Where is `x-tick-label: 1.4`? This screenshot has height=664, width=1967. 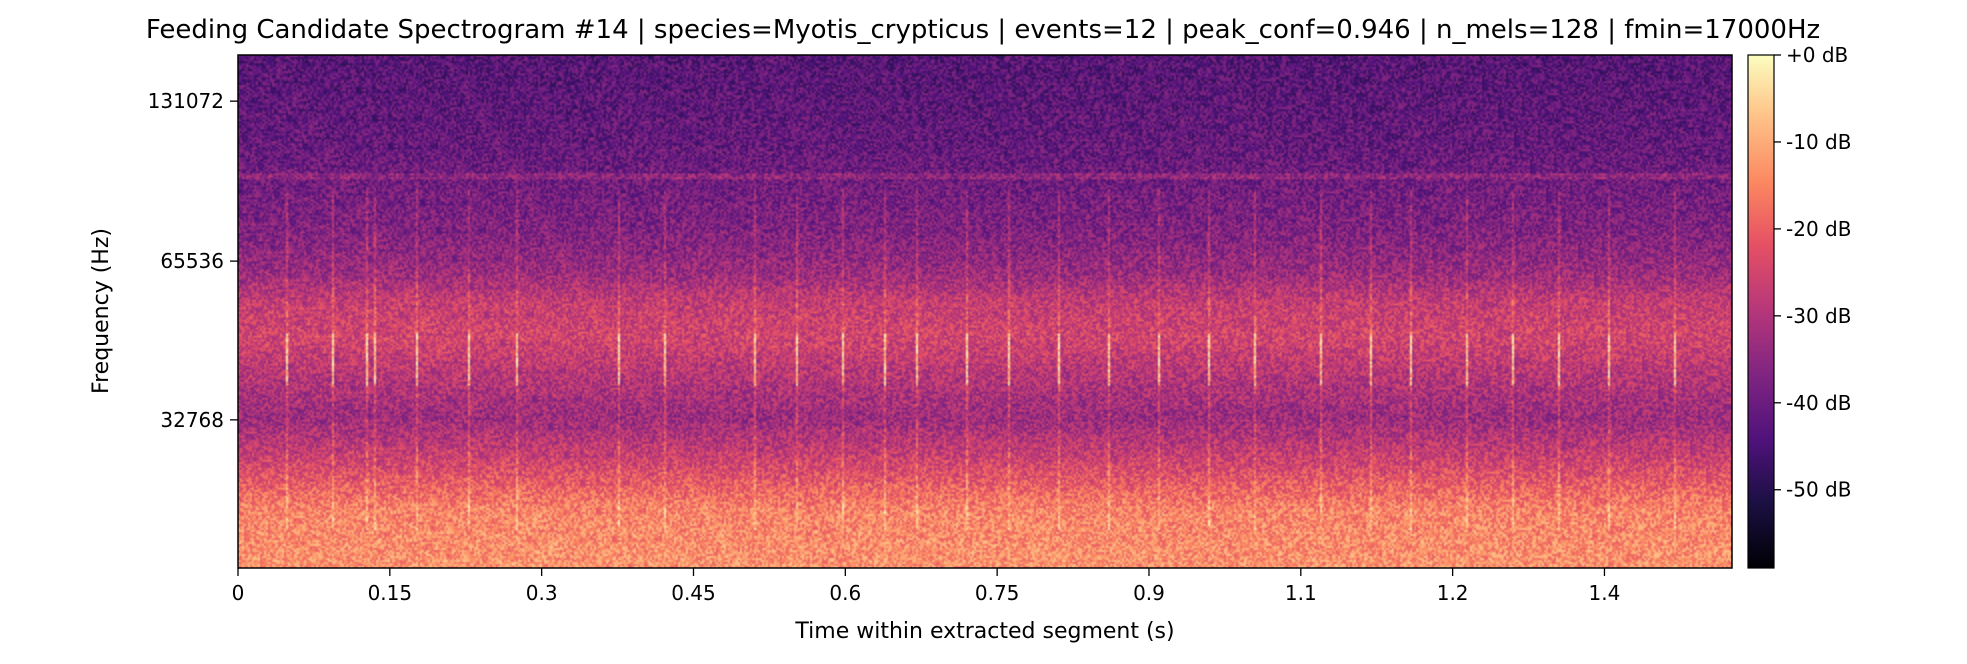 x-tick-label: 1.4 is located at coordinates (1605, 593).